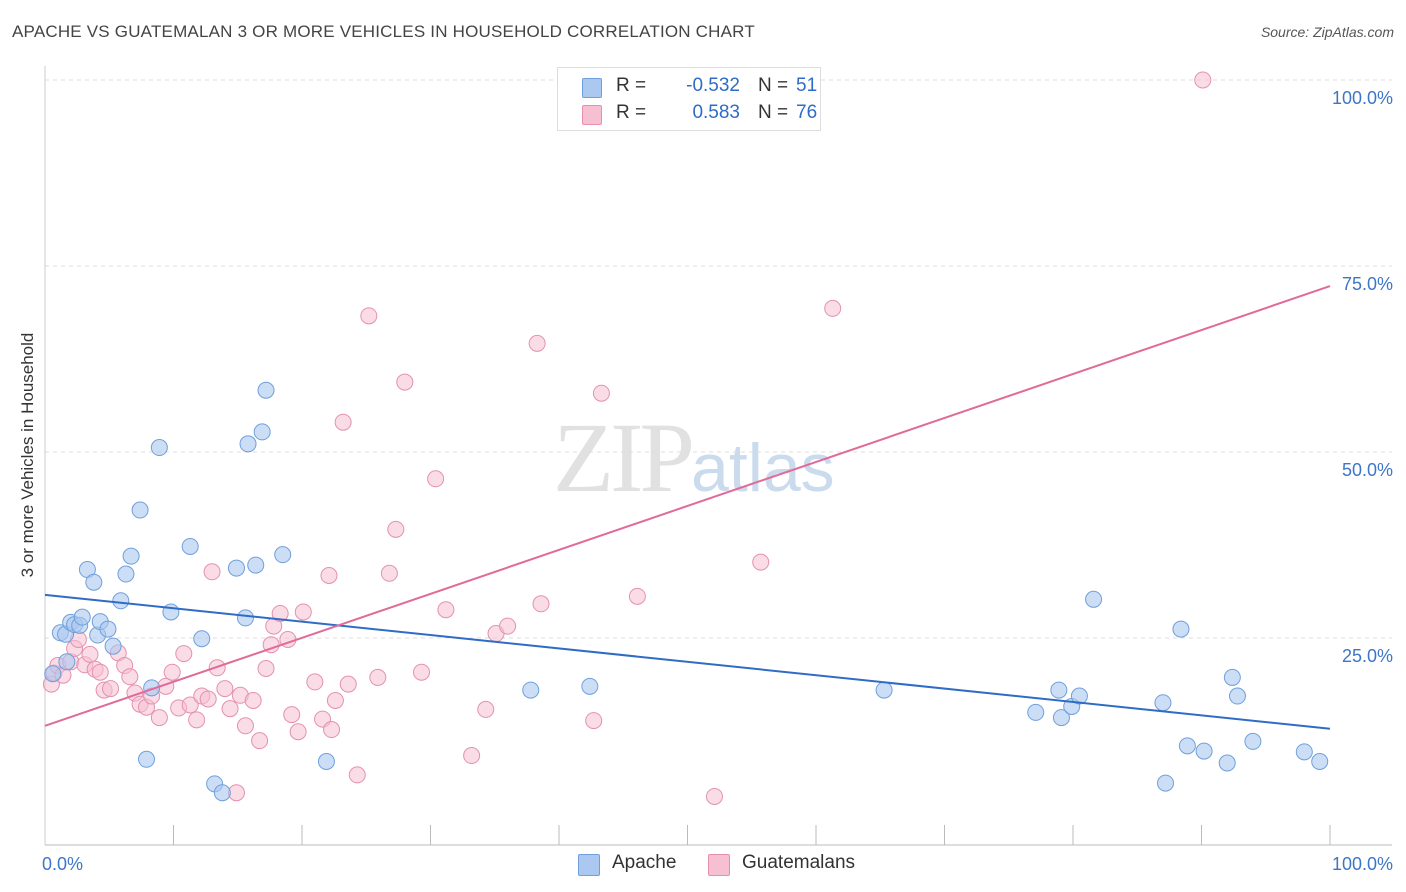  I want to click on correlation-legend: R = -0.532 N = 51 R = 0.583 N = 76, so click(689, 99).